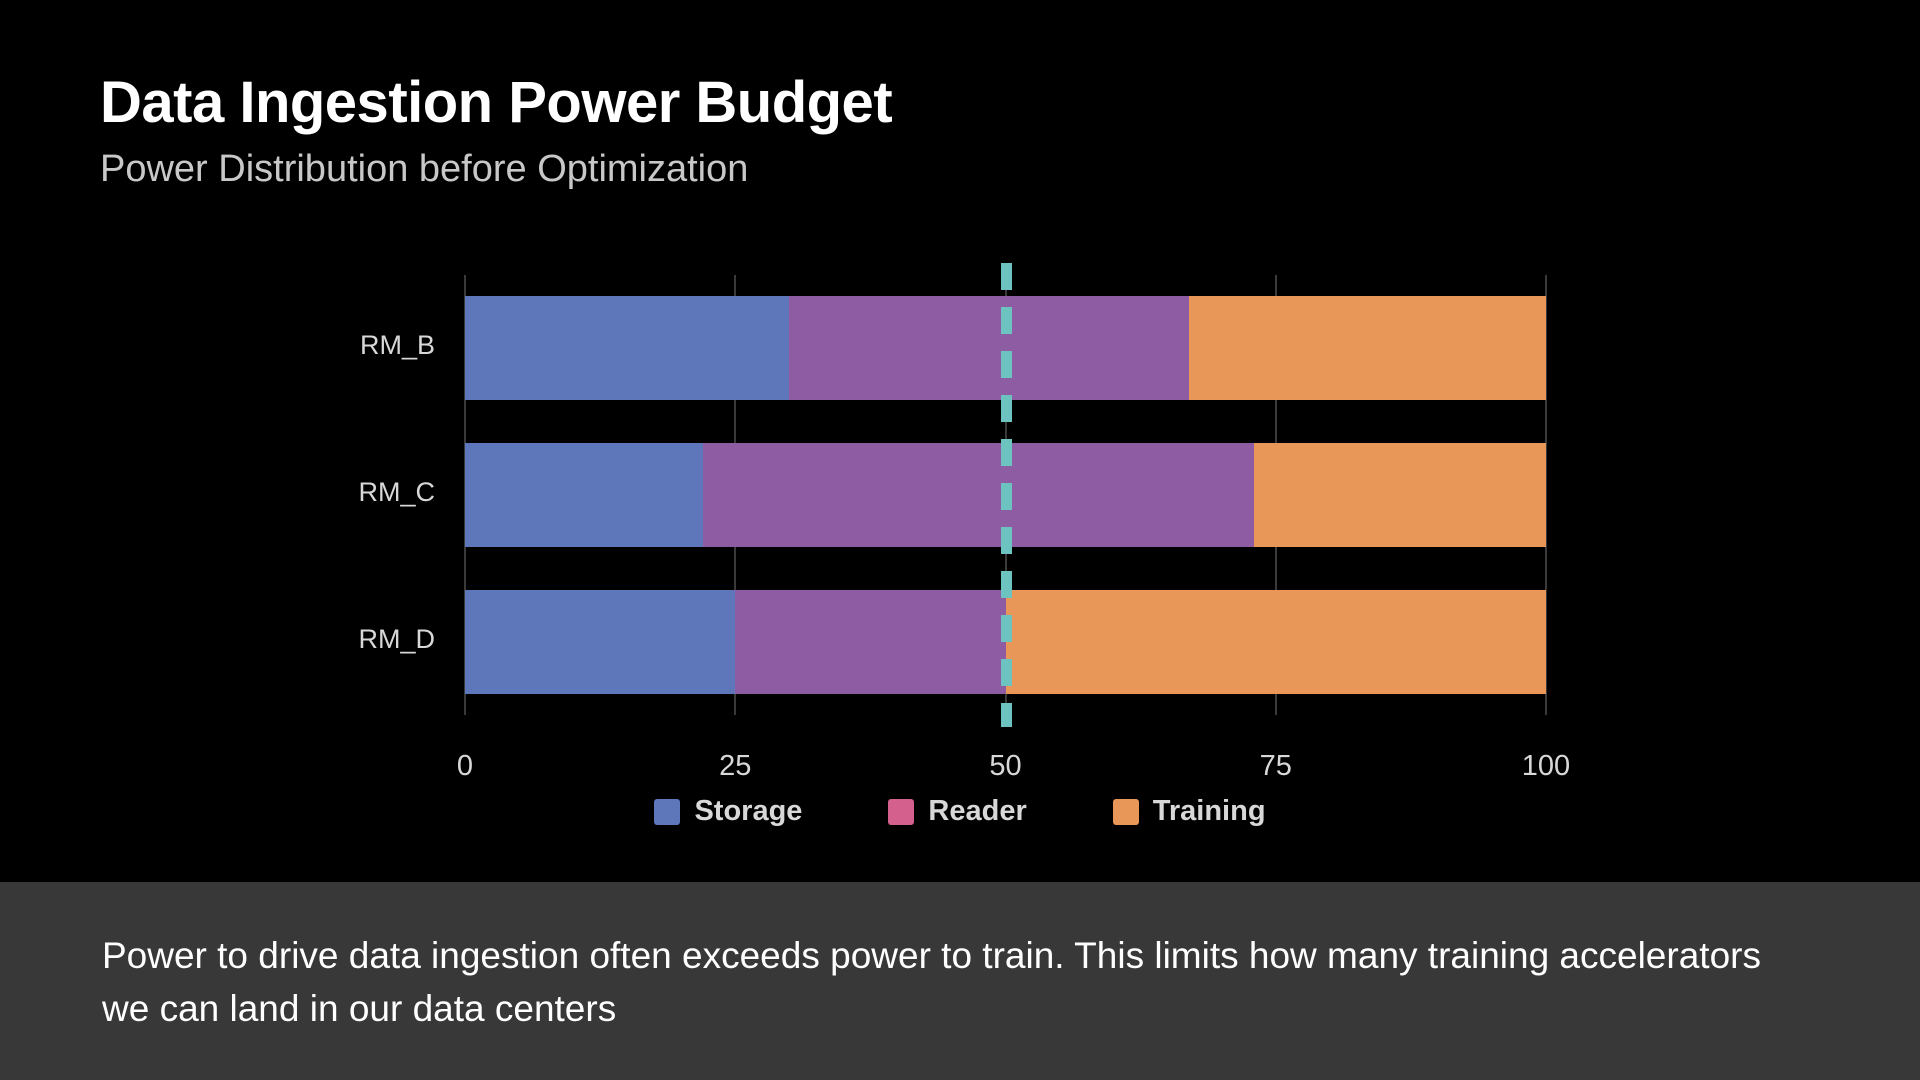  I want to click on chart-legend: Storage Reader Training, so click(960, 811).